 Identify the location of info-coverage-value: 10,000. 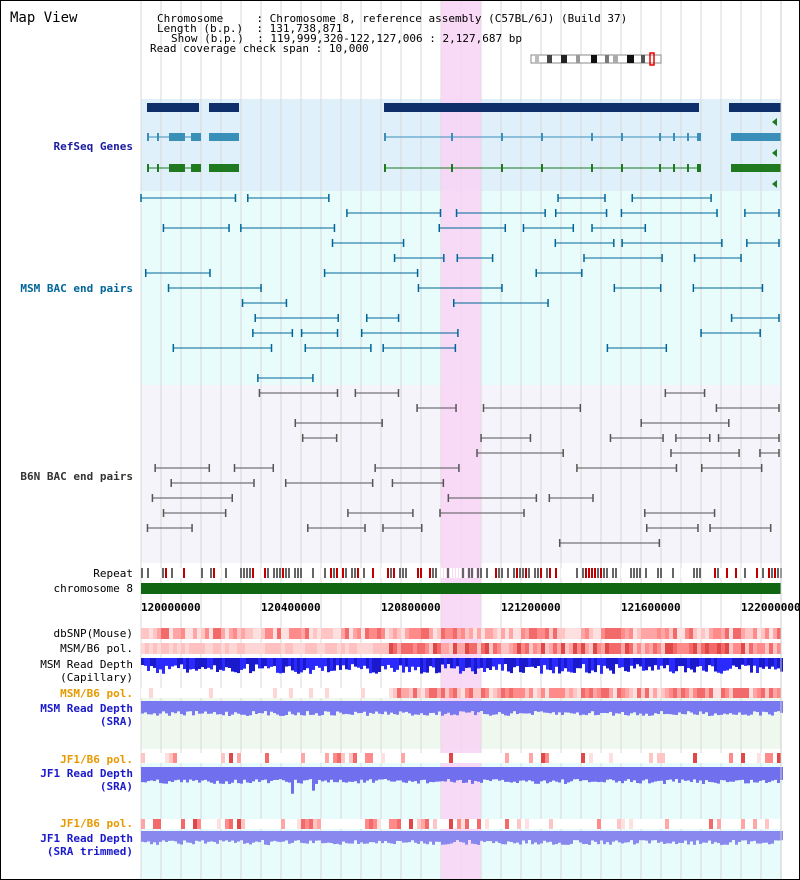
(348, 48).